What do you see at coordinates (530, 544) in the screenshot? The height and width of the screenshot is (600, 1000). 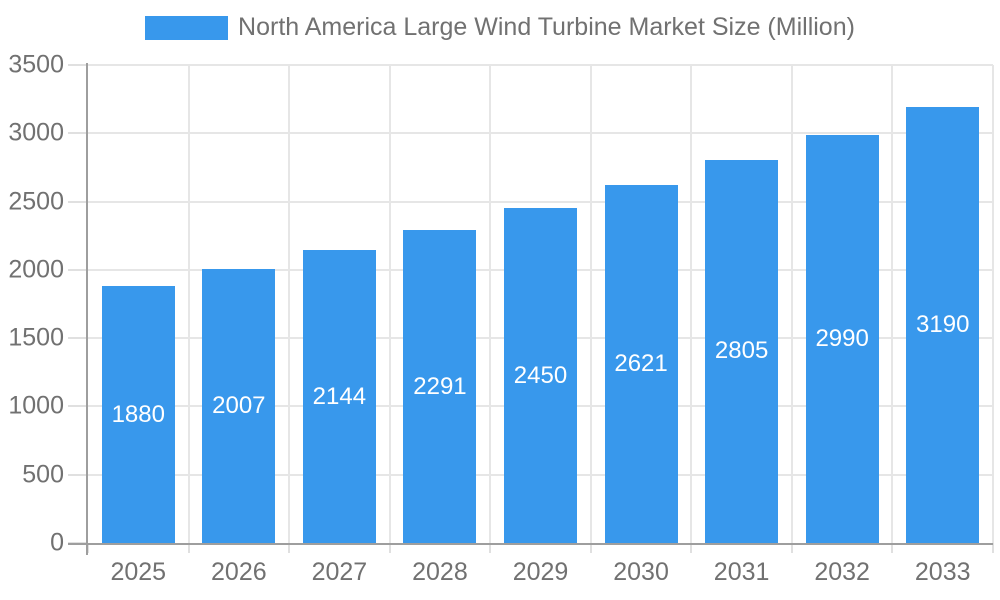 I see `x-axis-line` at bounding box center [530, 544].